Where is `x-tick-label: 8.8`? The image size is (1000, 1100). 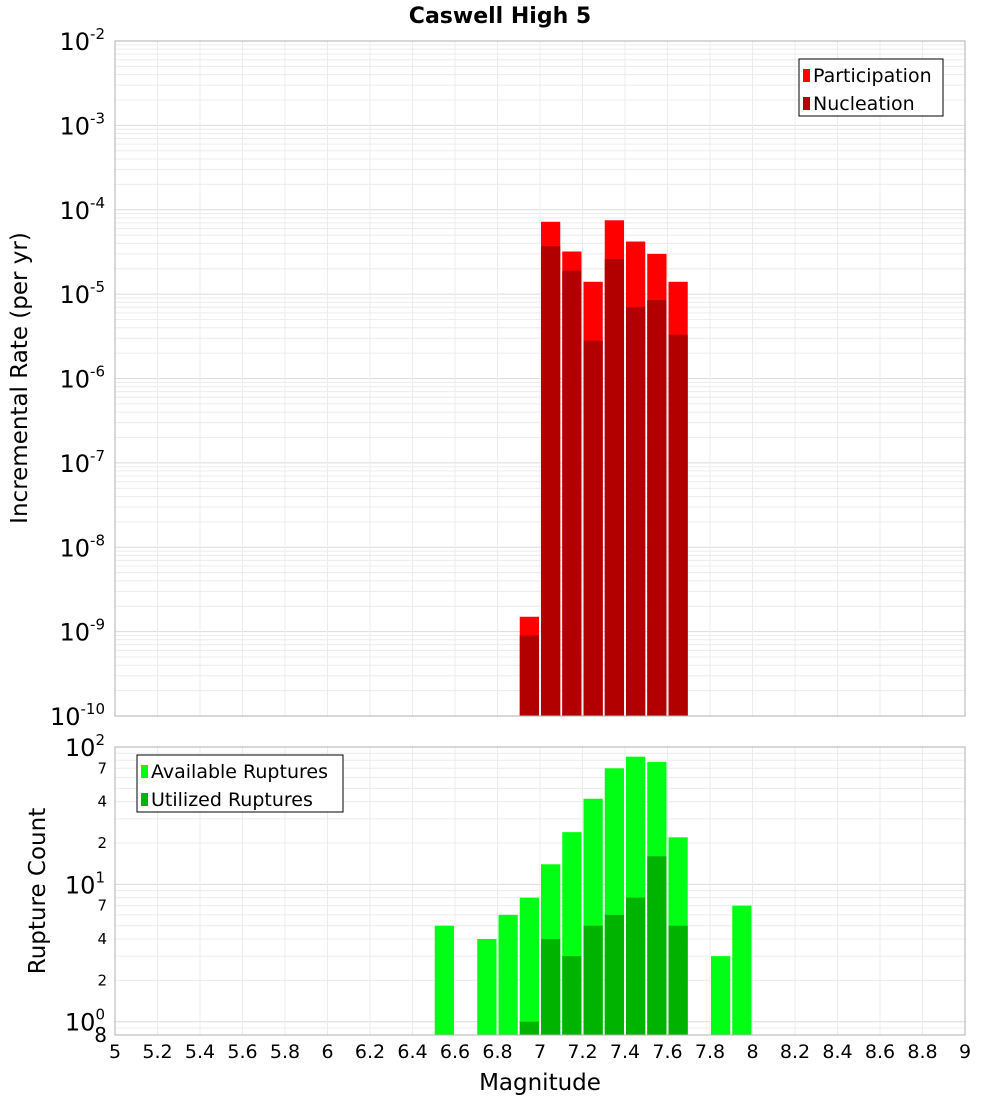 x-tick-label: 8.8 is located at coordinates (922, 1052).